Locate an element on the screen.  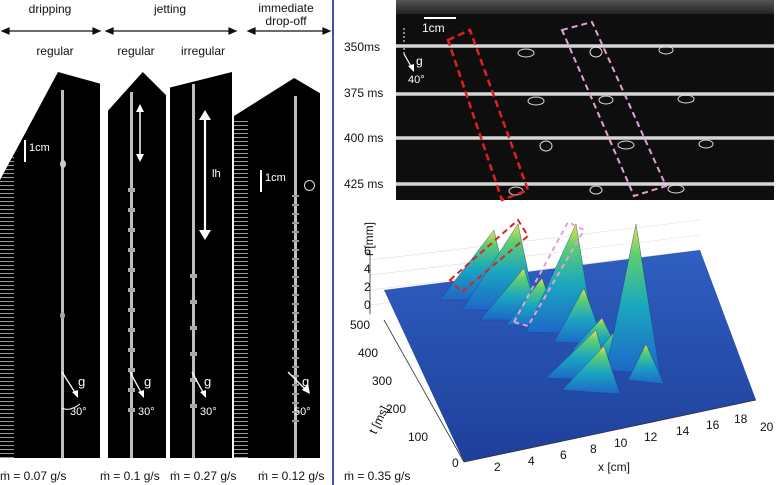
x-tick: 8 is located at coordinates (593, 449).